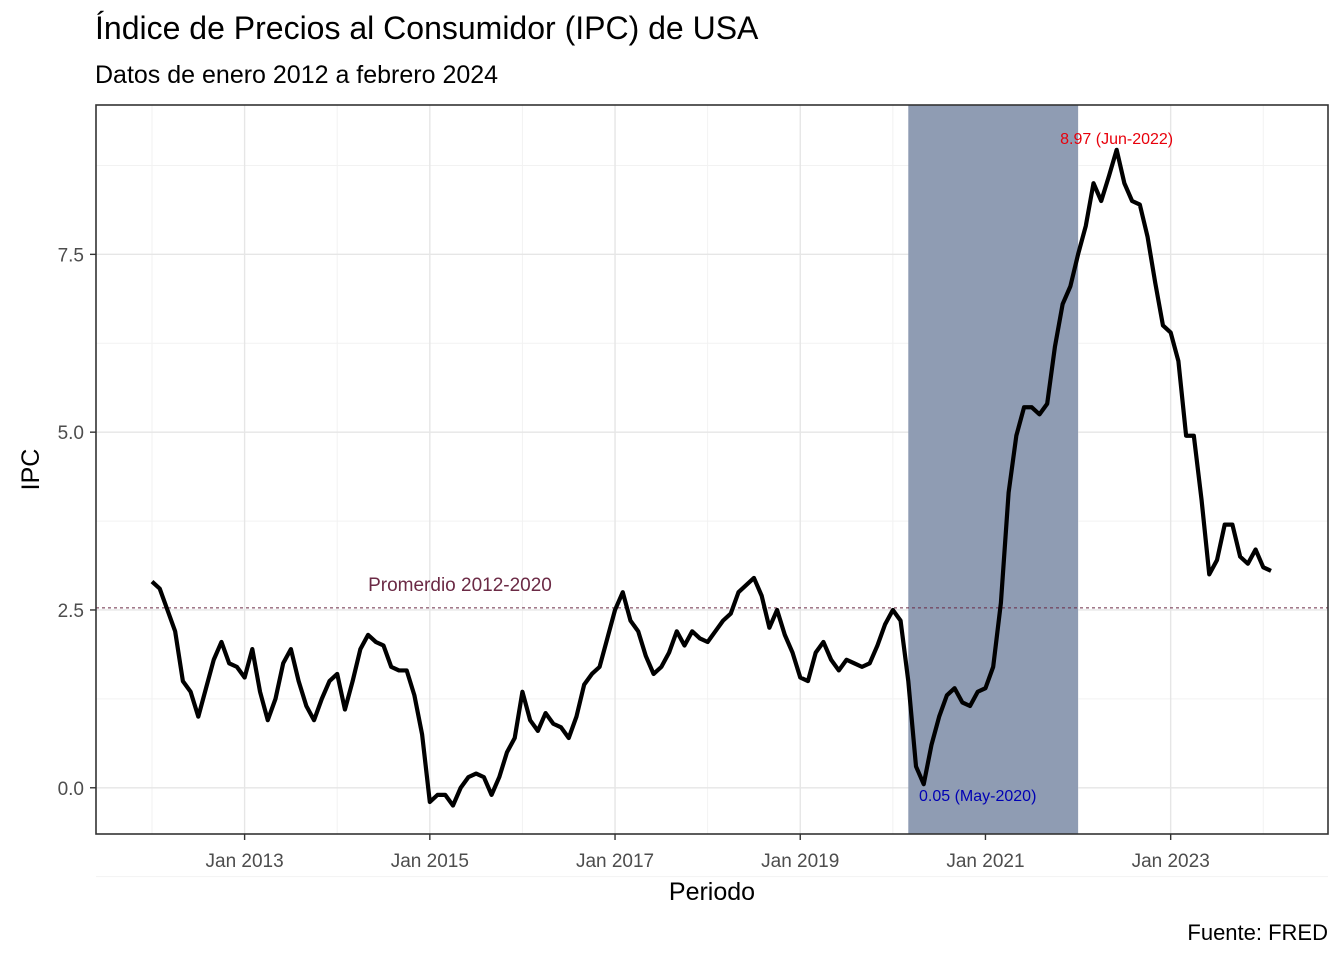 Image resolution: width=1344 pixels, height=960 pixels. Describe the element at coordinates (615, 861) in the screenshot. I see `x-tick-label: Jan 2017` at that location.